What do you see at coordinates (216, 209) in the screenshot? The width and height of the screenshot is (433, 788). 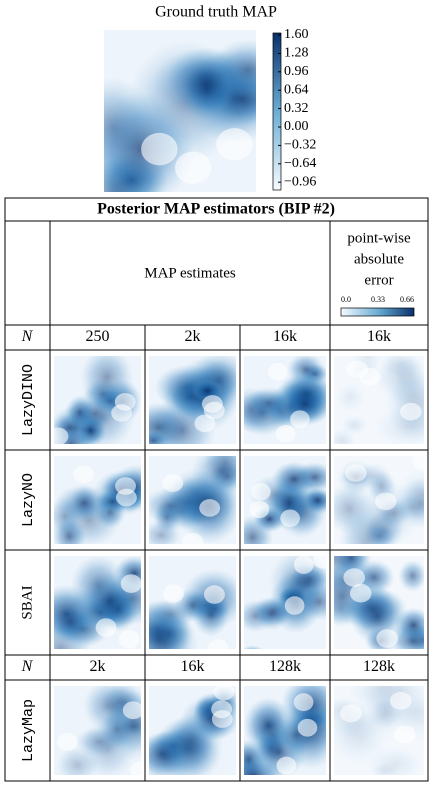 I see `table-title: Posterior MAP estimators (BIP #2)` at bounding box center [216, 209].